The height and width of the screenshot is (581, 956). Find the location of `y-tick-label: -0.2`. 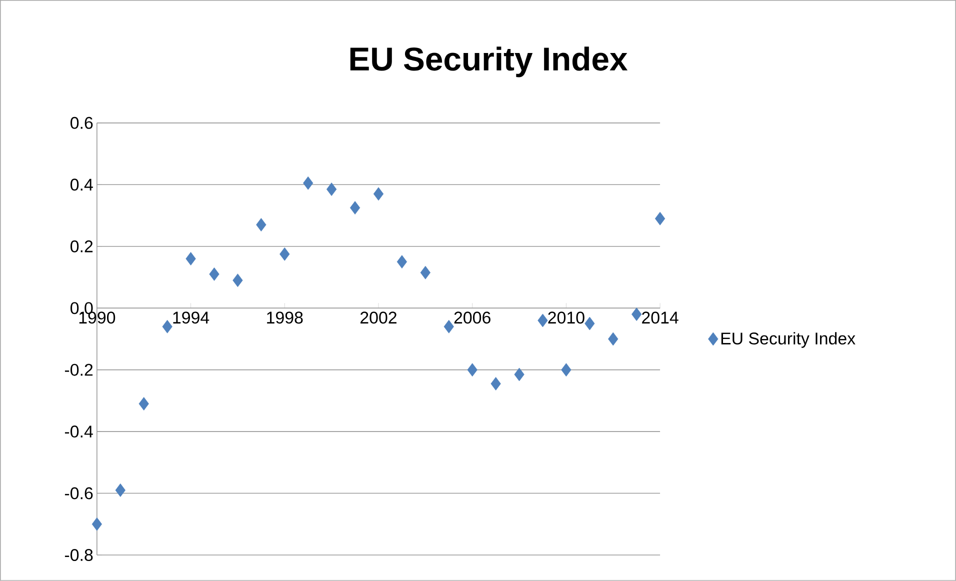

y-tick-label: -0.2 is located at coordinates (78, 370).